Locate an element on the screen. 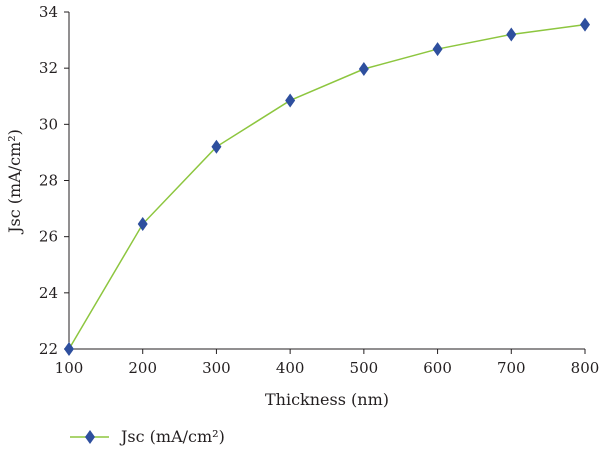  x-tick-label: 600 is located at coordinates (437, 368).